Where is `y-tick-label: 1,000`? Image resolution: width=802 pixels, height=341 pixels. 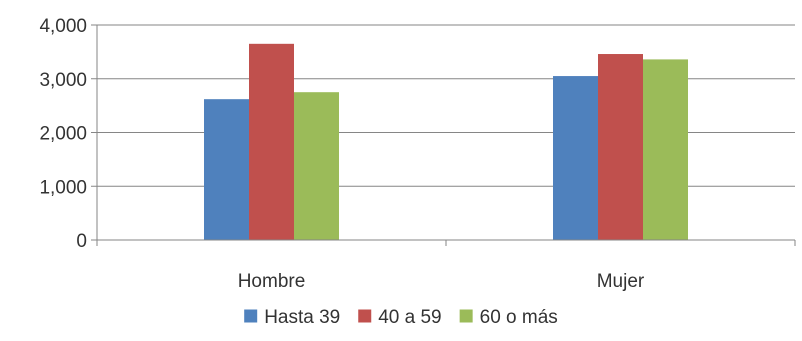 y-tick-label: 1,000 is located at coordinates (63, 187).